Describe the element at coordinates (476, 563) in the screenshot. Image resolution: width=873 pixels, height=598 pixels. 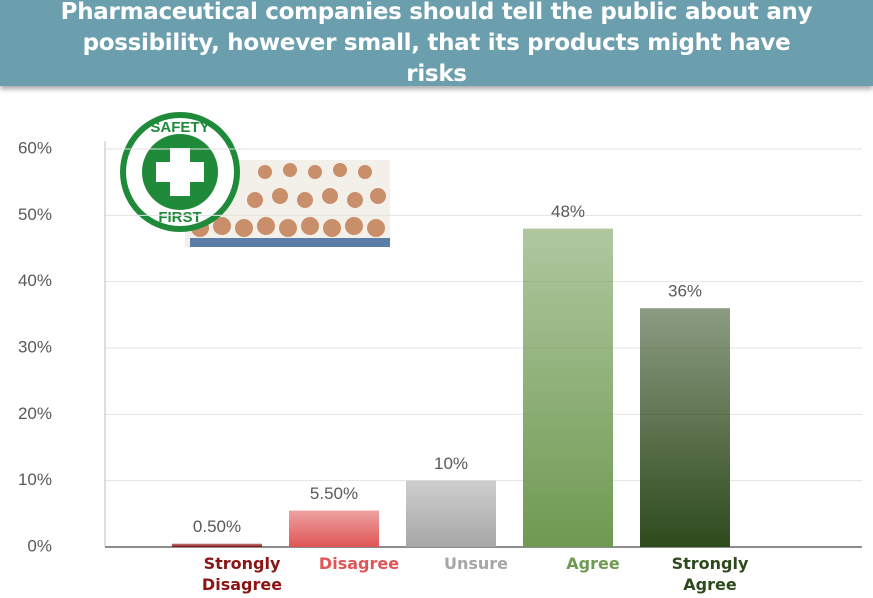
I see `x-tick-label: Unsure` at that location.